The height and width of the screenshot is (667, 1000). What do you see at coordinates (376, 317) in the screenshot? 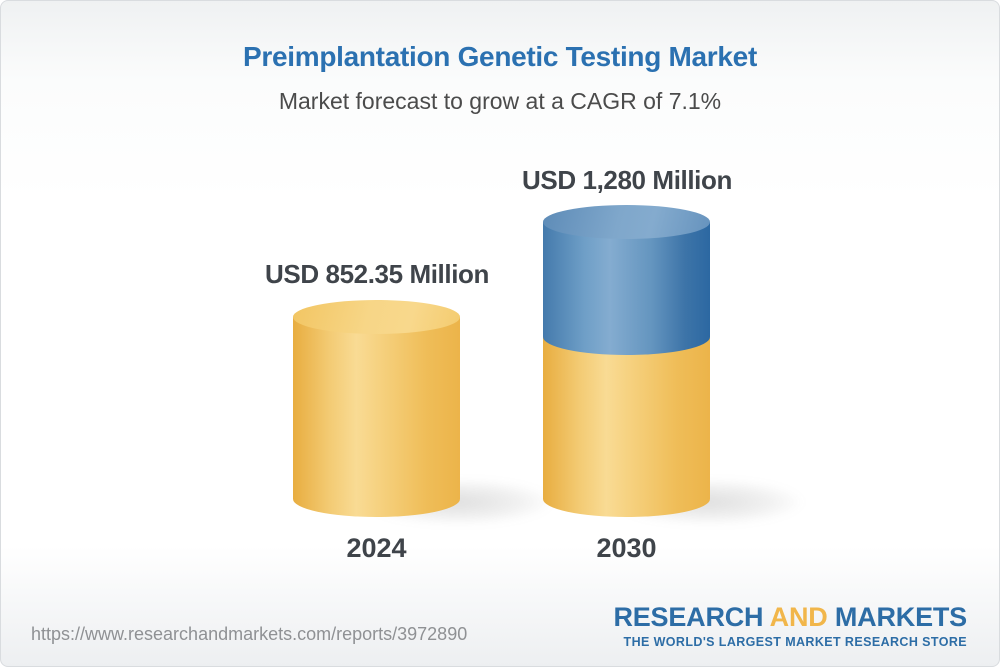
I see `bar-2024-top-face` at bounding box center [376, 317].